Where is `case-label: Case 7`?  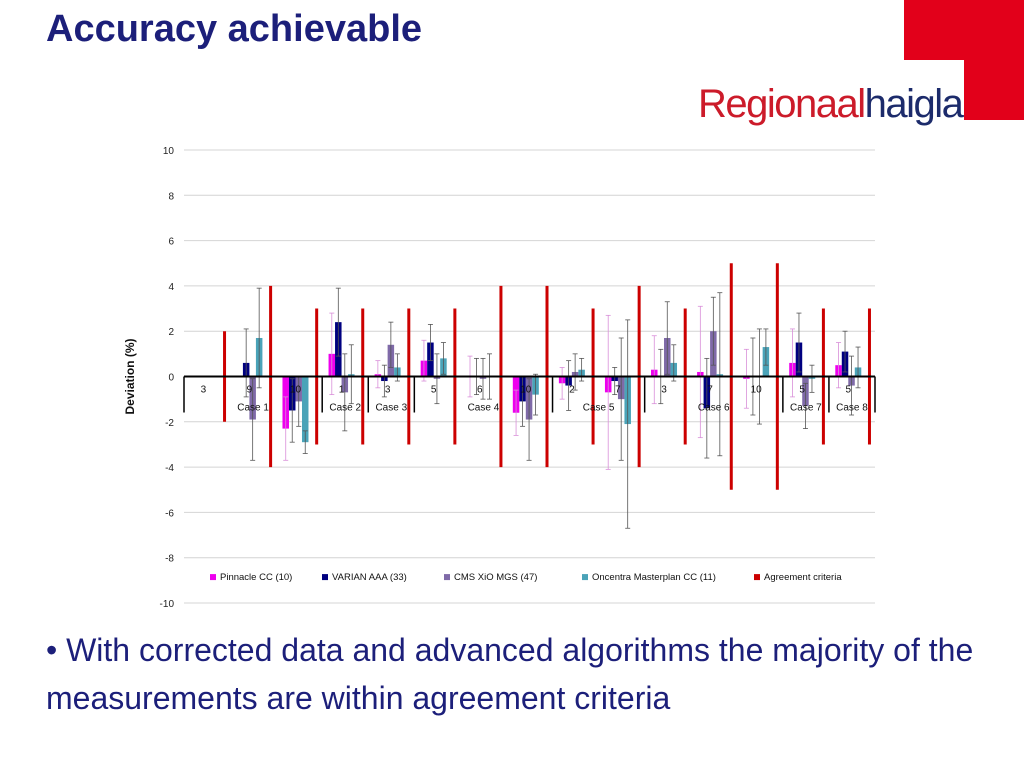 case-label: Case 7 is located at coordinates (806, 408).